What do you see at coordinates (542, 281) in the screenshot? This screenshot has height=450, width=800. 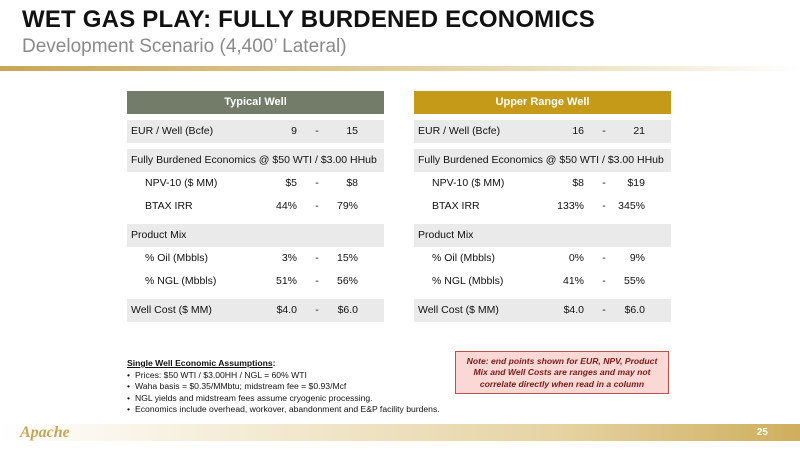 I see `ngl-row: % NGL (Mbbls) 41% - 55%` at bounding box center [542, 281].